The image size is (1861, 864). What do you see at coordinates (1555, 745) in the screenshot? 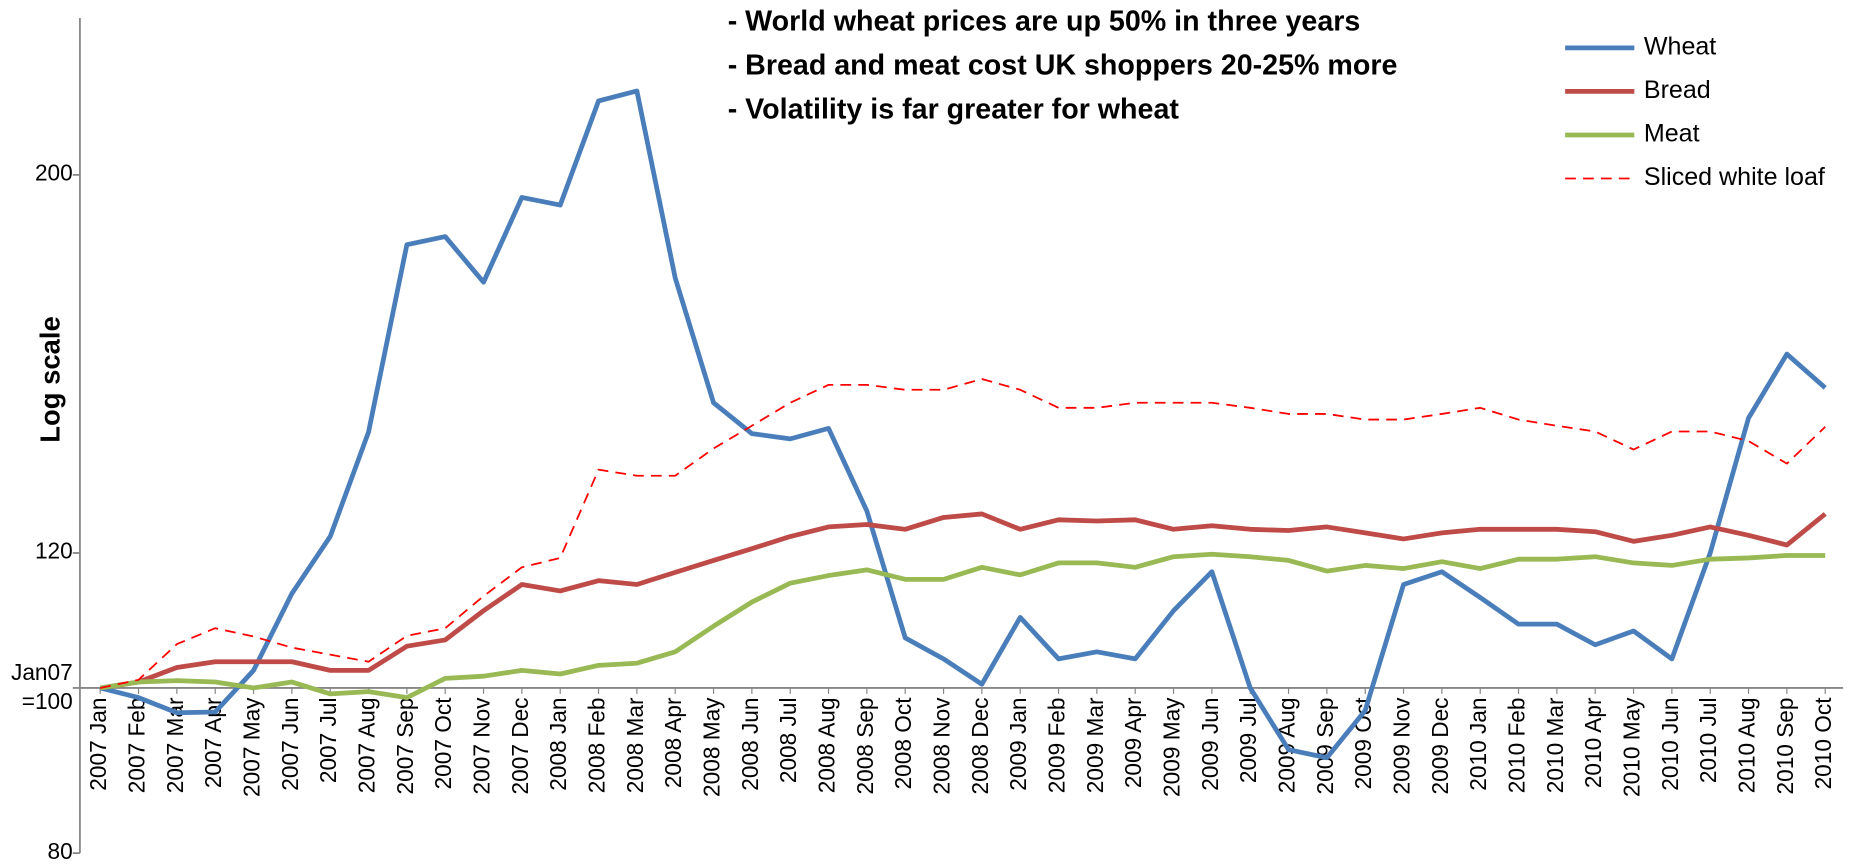
I see `x-tick-label: 2010 Mar` at bounding box center [1555, 745].